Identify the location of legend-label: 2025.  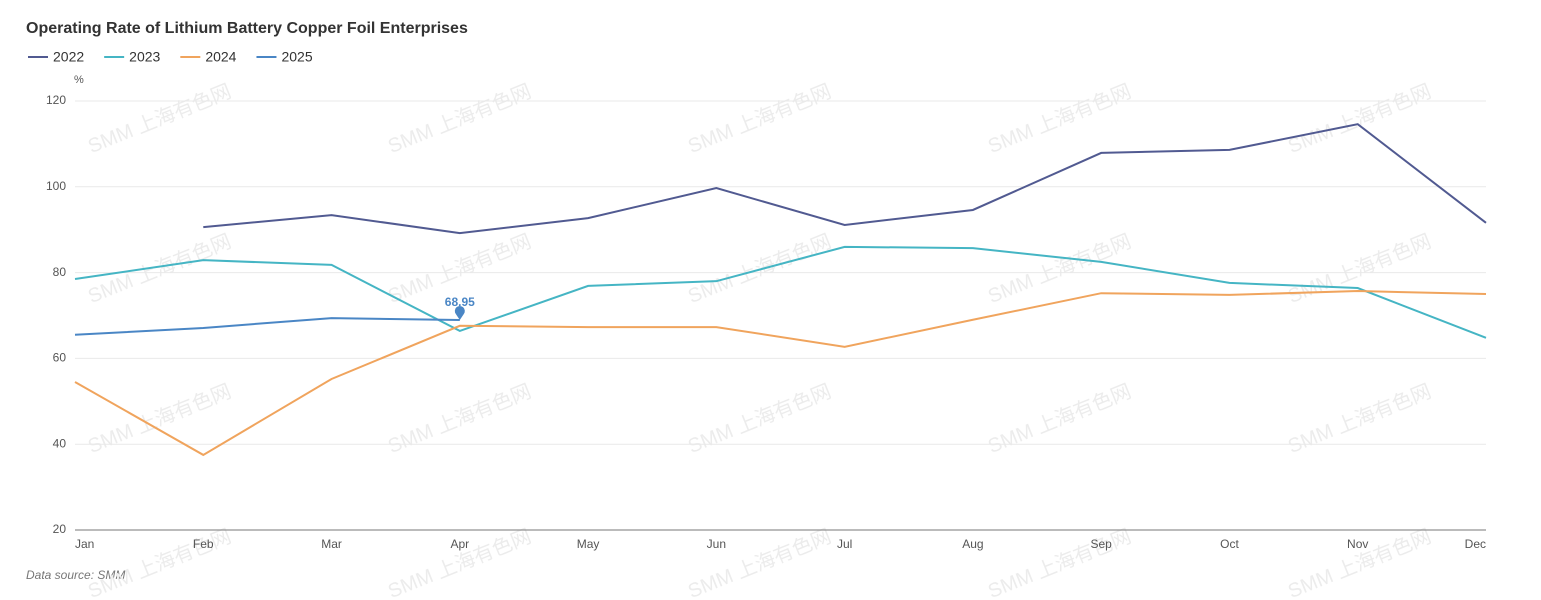
(296, 57).